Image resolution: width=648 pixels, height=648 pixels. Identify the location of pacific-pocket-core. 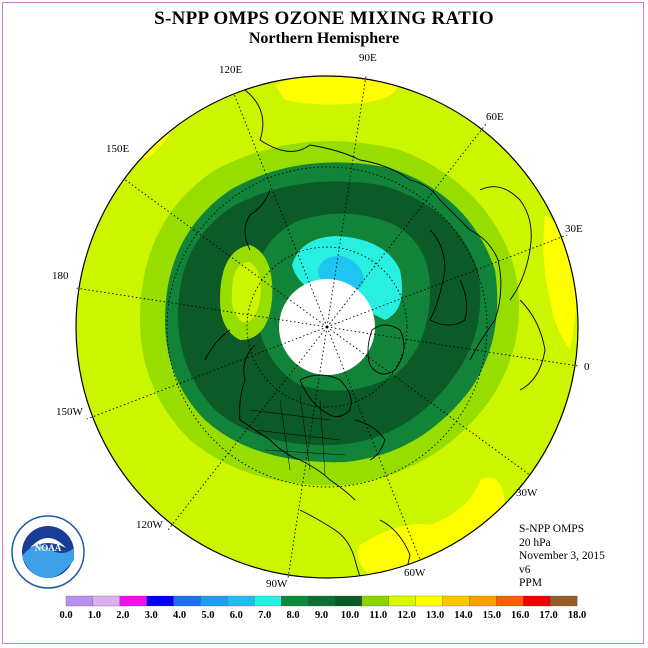
(246, 292).